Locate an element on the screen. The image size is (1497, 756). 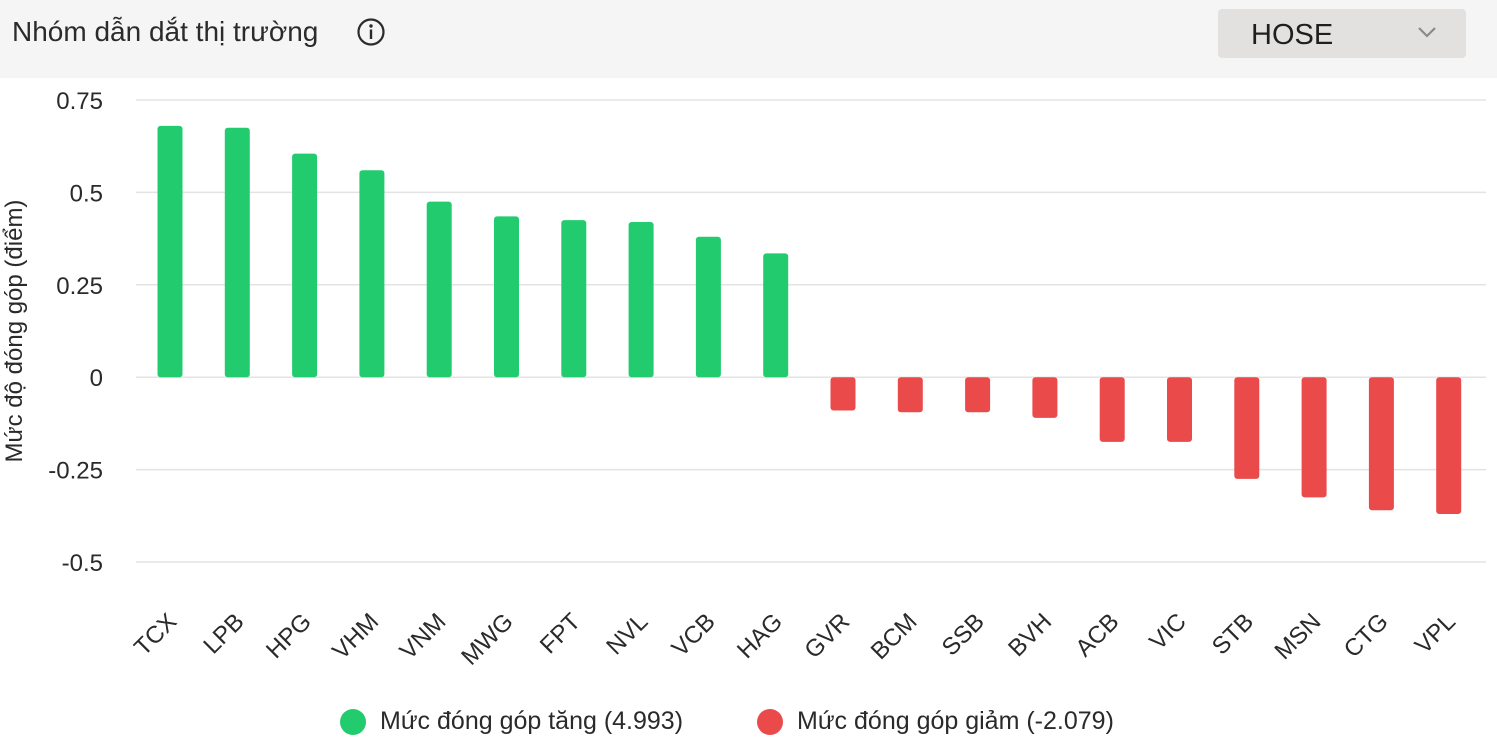
bar-acb is located at coordinates (1112, 409).